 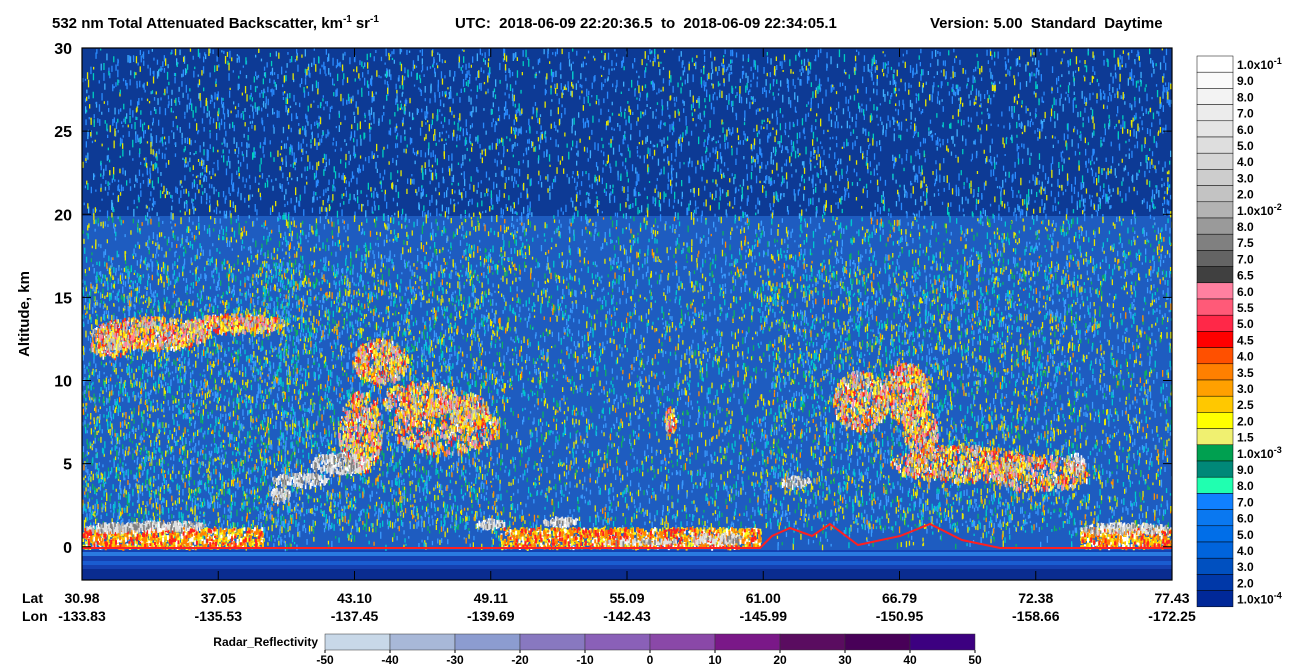 I want to click on colorbar-label: 5.5, so click(x=1245, y=308).